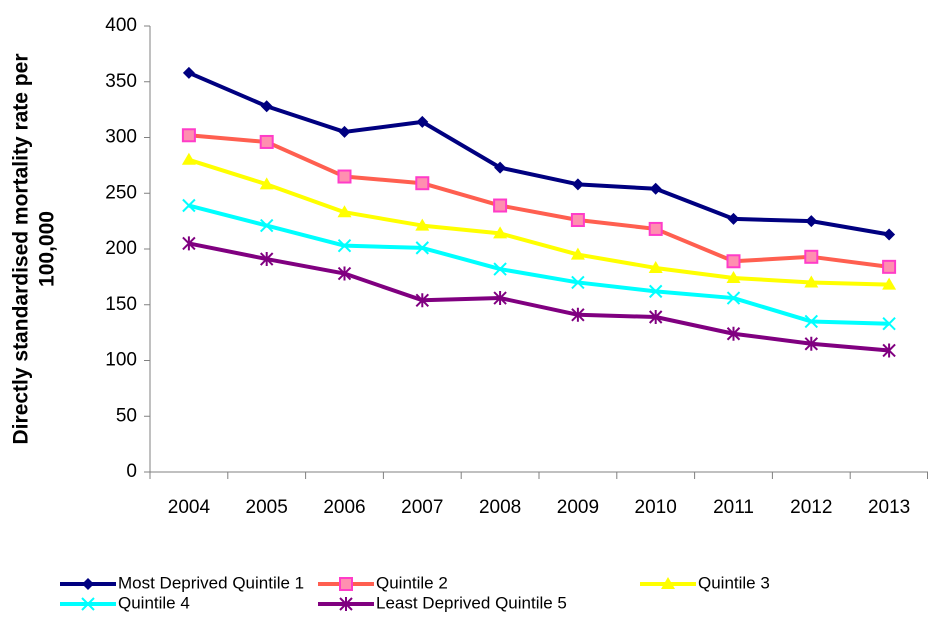 The image size is (928, 630). I want to click on y-axis-title-line: 100,000, so click(47, 249).